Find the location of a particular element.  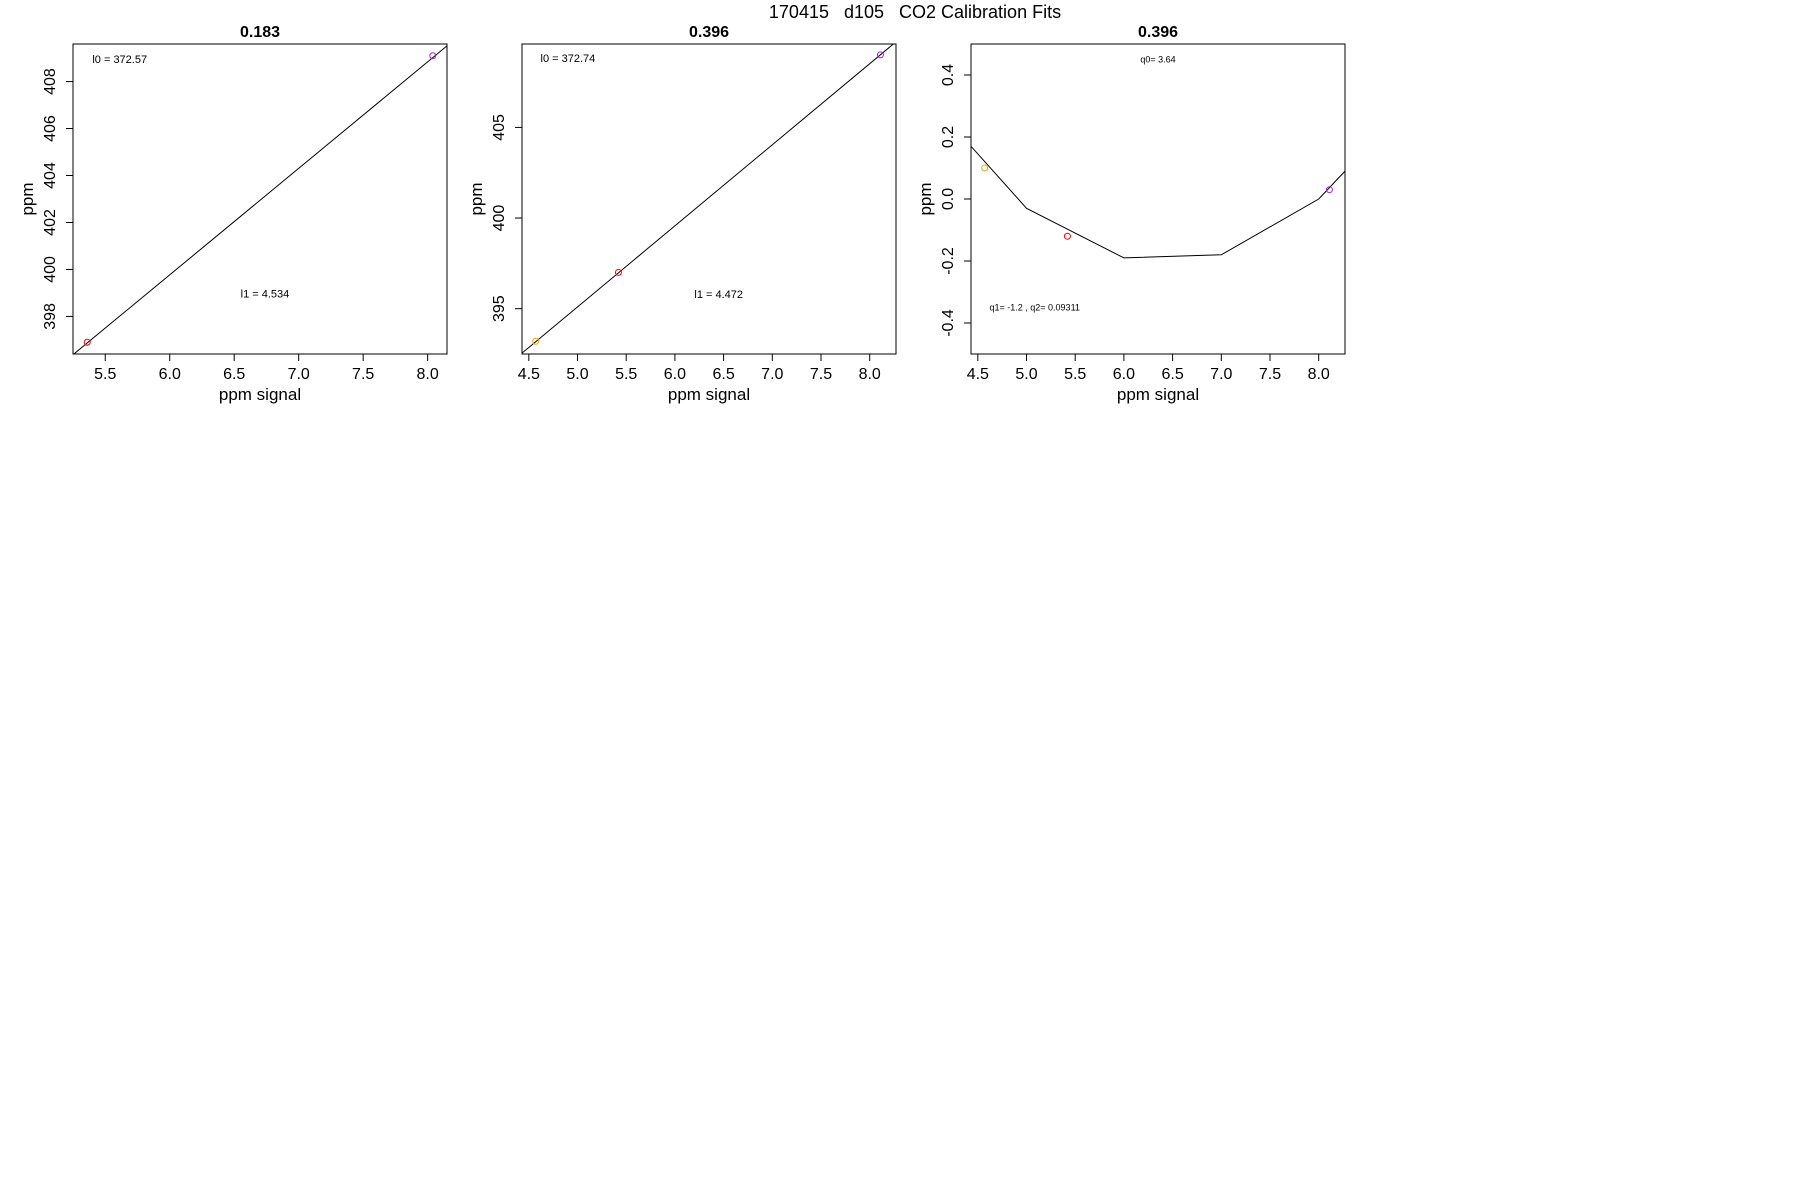

fit-annotation-q12: q1= -1.2 , q2= 0.09311 is located at coordinates (1035, 308).